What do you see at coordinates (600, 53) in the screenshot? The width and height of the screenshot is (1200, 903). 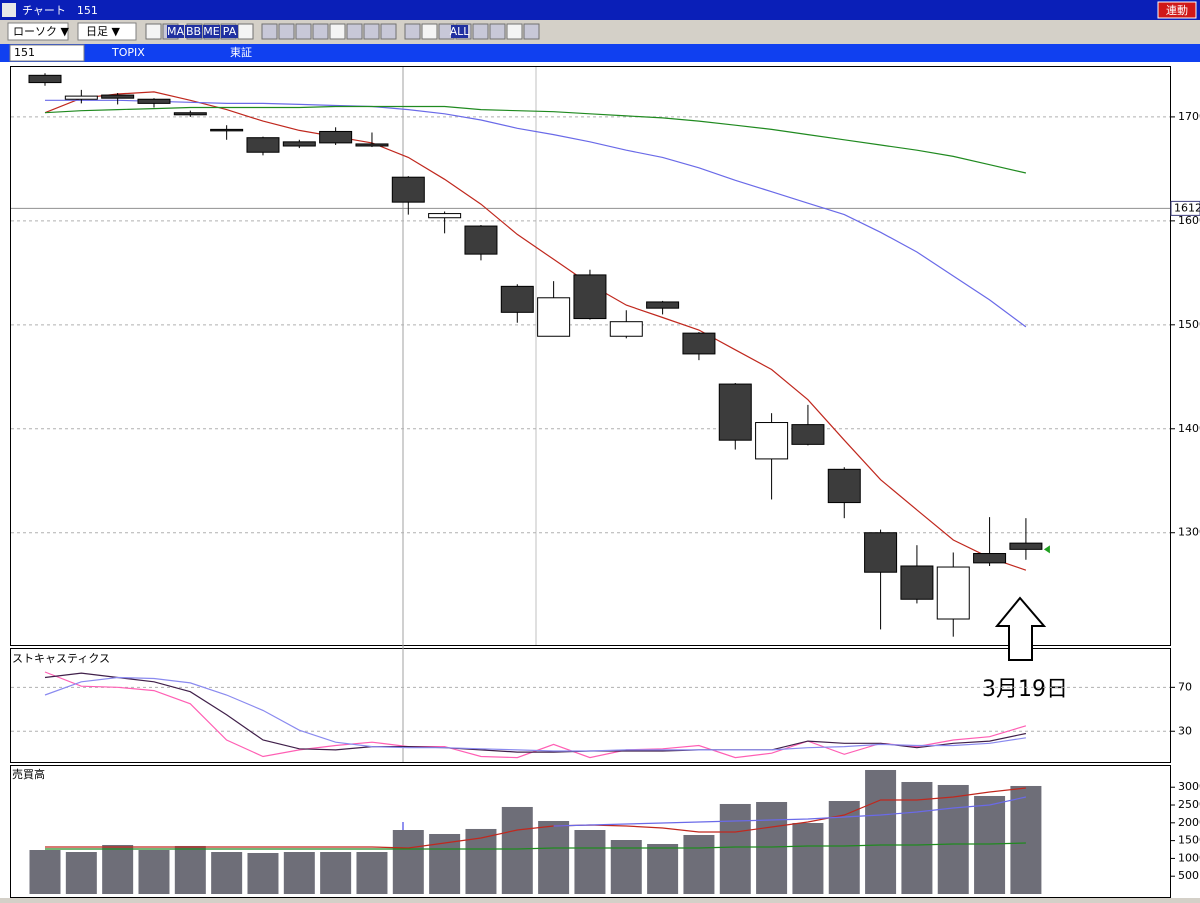 I see `tab-row` at bounding box center [600, 53].